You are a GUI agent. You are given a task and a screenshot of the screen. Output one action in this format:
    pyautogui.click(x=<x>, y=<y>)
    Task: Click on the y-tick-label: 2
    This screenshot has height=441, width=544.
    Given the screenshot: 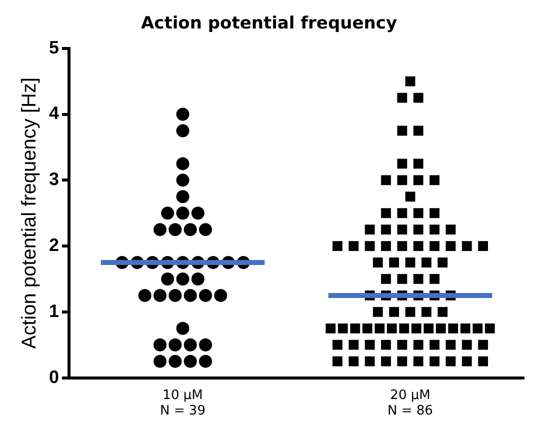 What is the action you would take?
    pyautogui.click(x=54, y=245)
    